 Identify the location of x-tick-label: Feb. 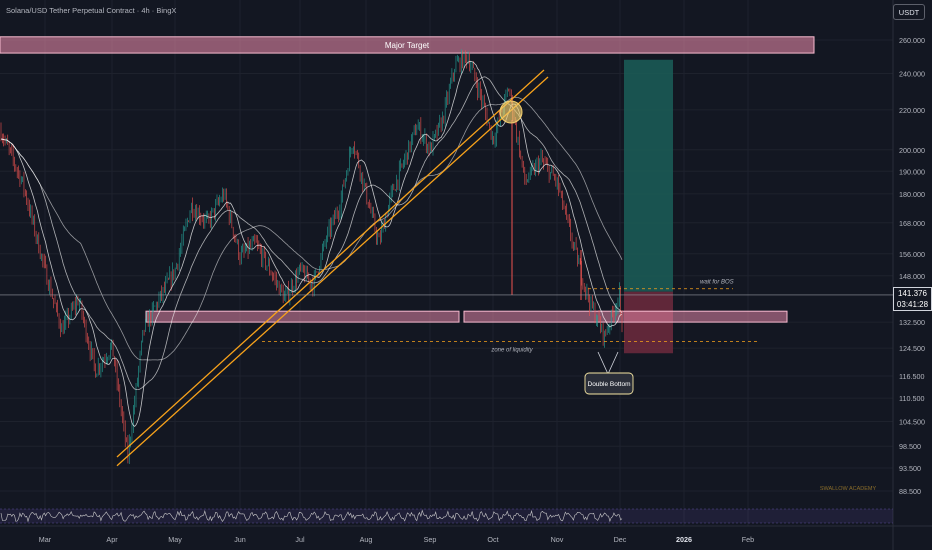
(748, 539).